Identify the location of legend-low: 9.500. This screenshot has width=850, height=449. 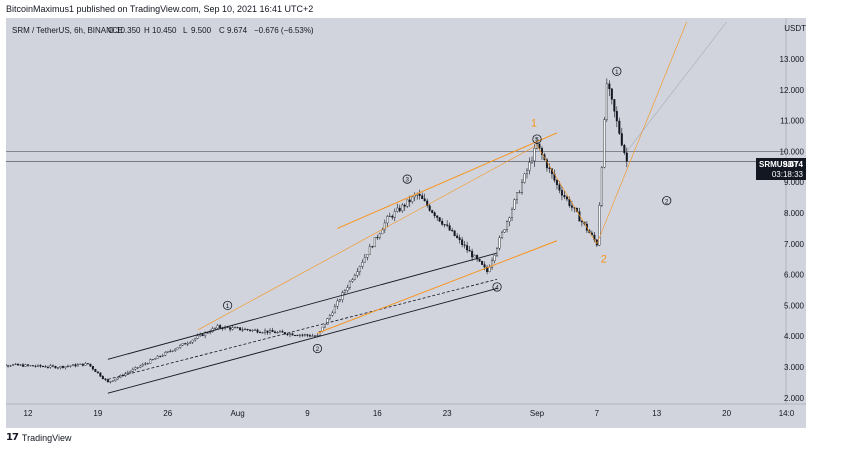
(201, 30).